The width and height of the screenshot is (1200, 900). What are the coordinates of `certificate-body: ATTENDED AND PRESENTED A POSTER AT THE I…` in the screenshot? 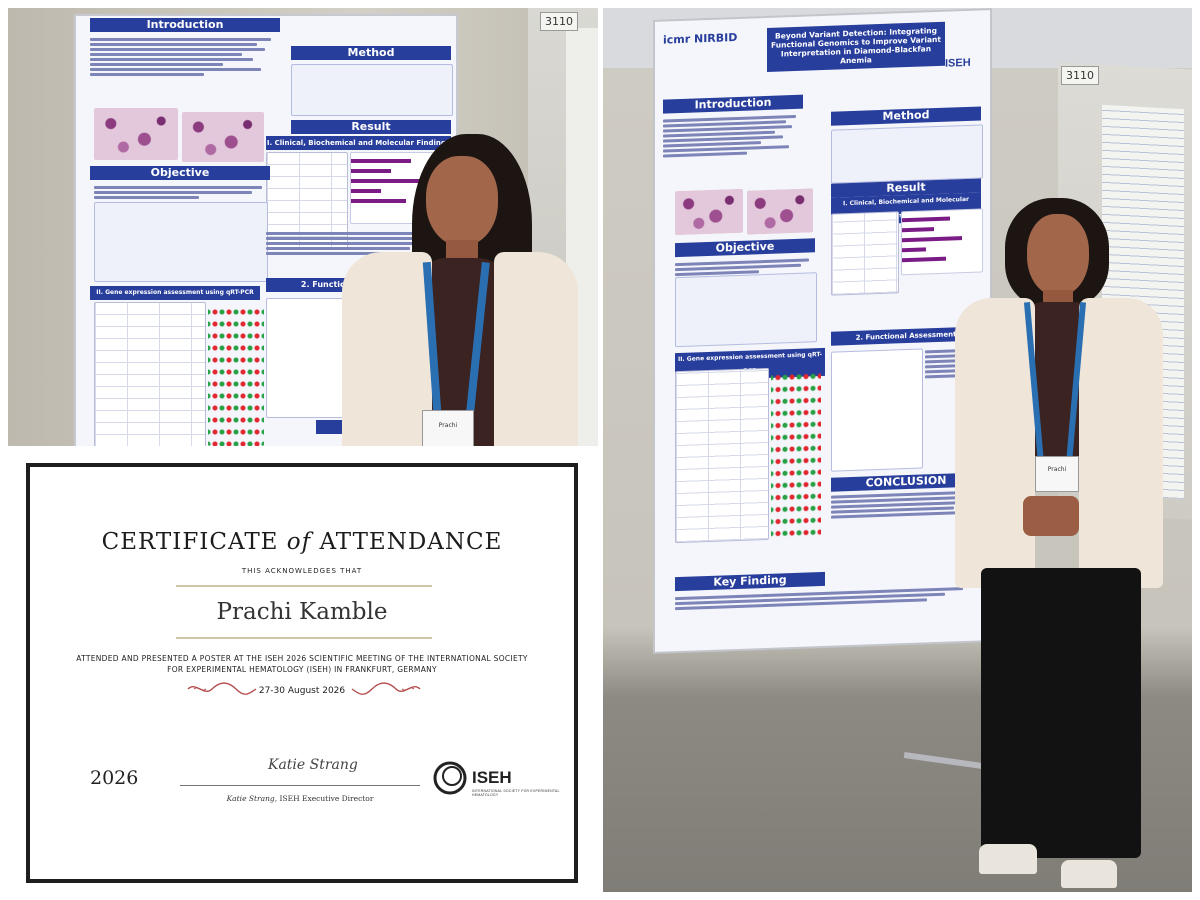 It's located at (302, 664).